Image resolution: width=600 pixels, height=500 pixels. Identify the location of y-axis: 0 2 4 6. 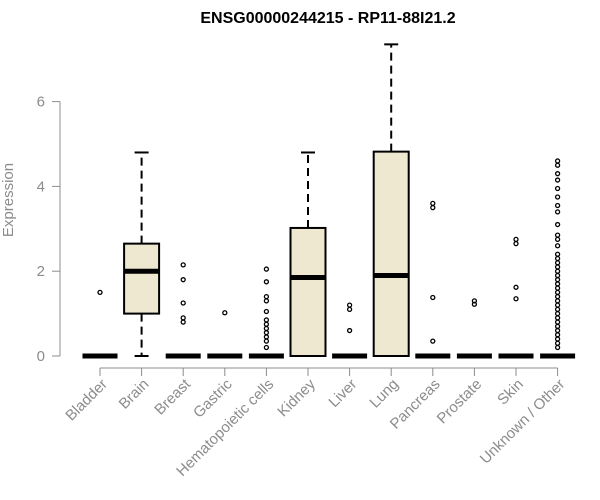
(49, 229).